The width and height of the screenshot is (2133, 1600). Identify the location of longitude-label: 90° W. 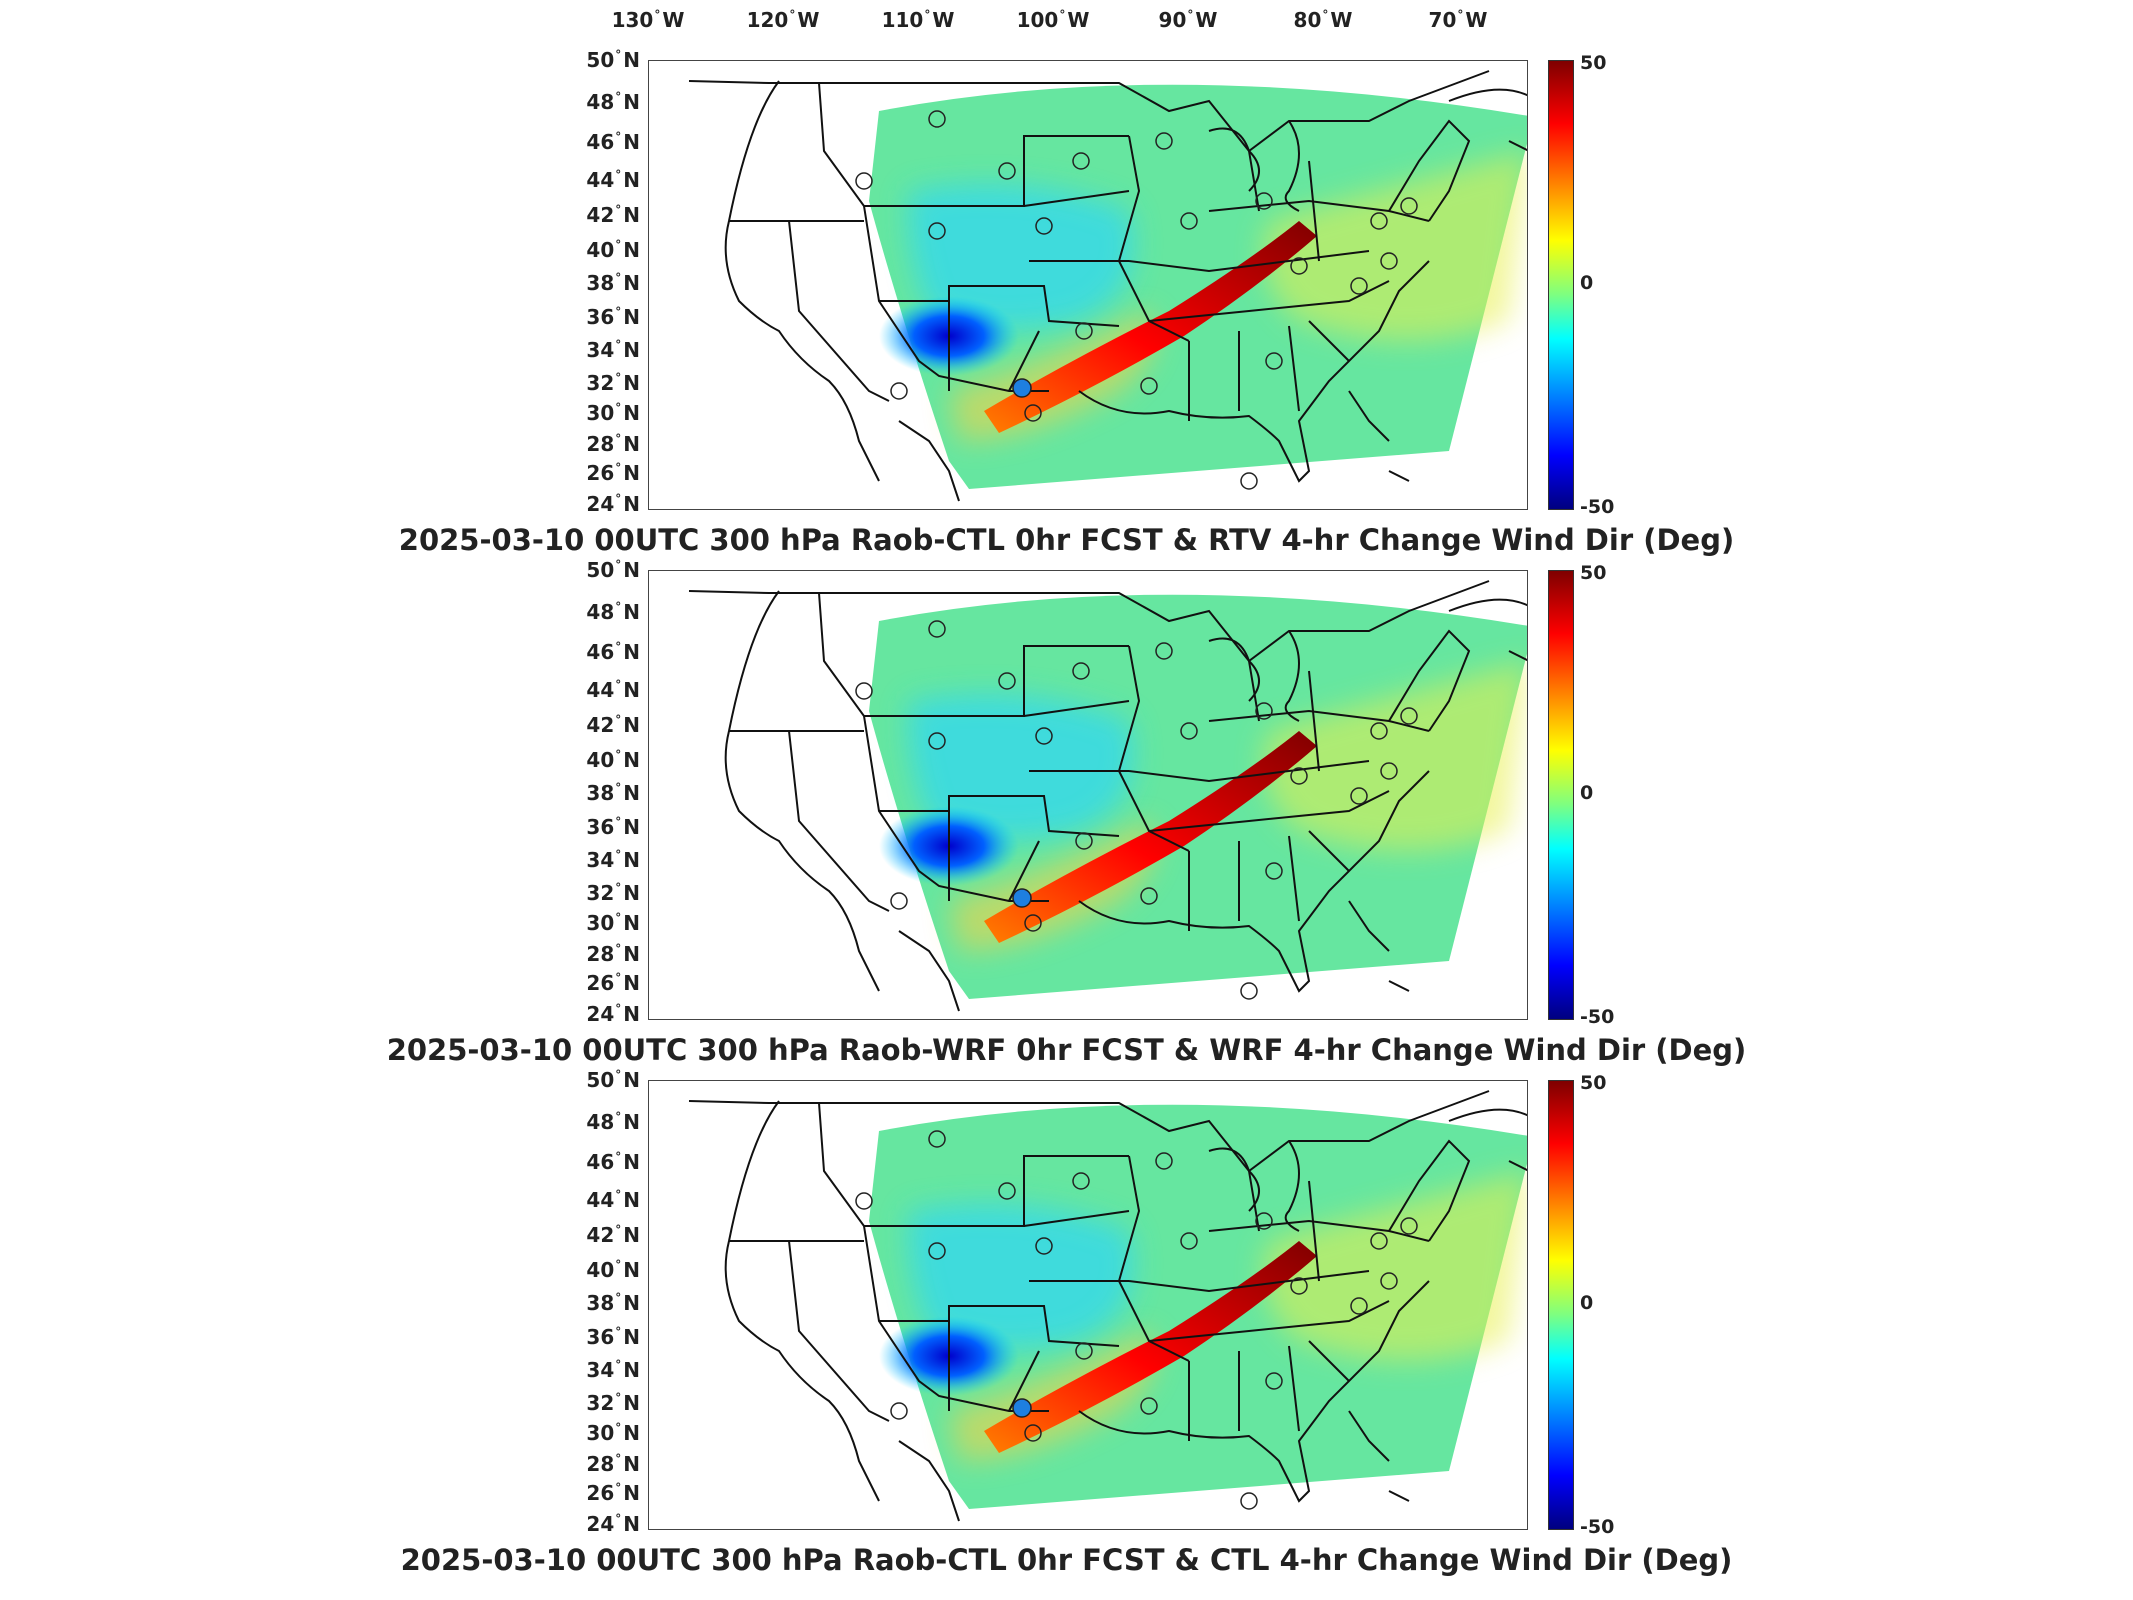
(1188, 20).